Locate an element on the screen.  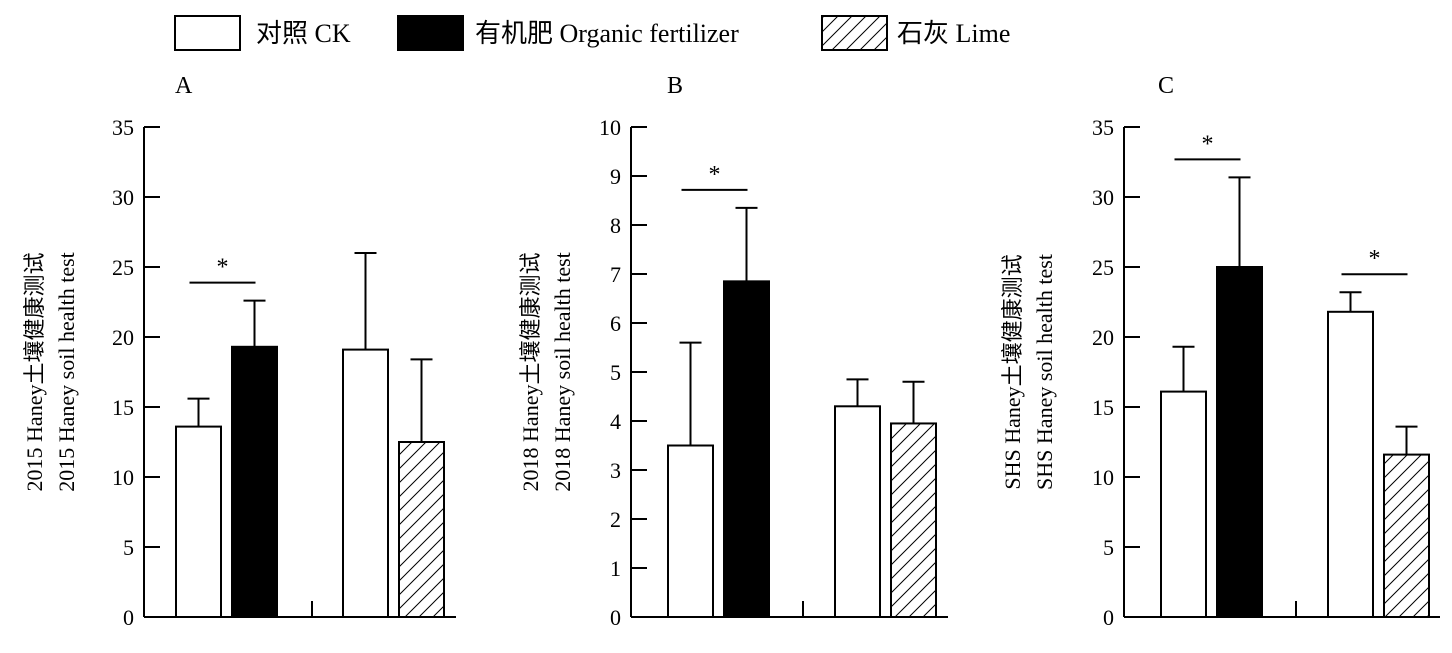
y-tick-label-c-5: 5 is located at coordinates (1108, 547).